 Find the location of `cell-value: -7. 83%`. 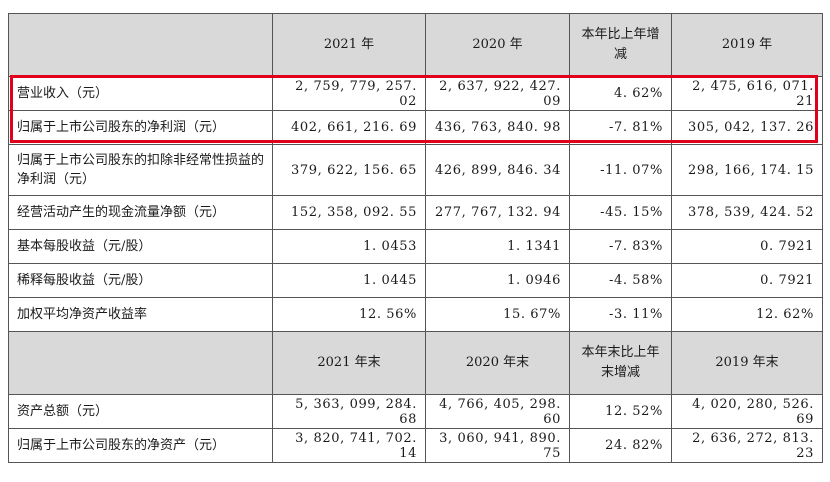

cell-value: -7. 83% is located at coordinates (620, 246).